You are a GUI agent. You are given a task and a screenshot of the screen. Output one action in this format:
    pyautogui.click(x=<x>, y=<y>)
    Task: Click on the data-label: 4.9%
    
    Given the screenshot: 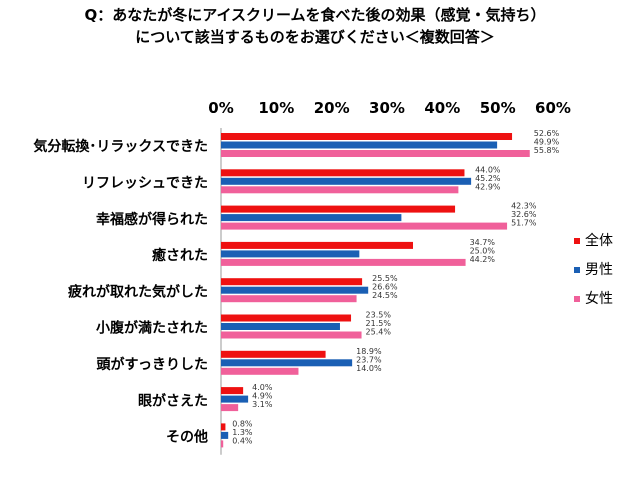 What is the action you would take?
    pyautogui.click(x=262, y=396)
    